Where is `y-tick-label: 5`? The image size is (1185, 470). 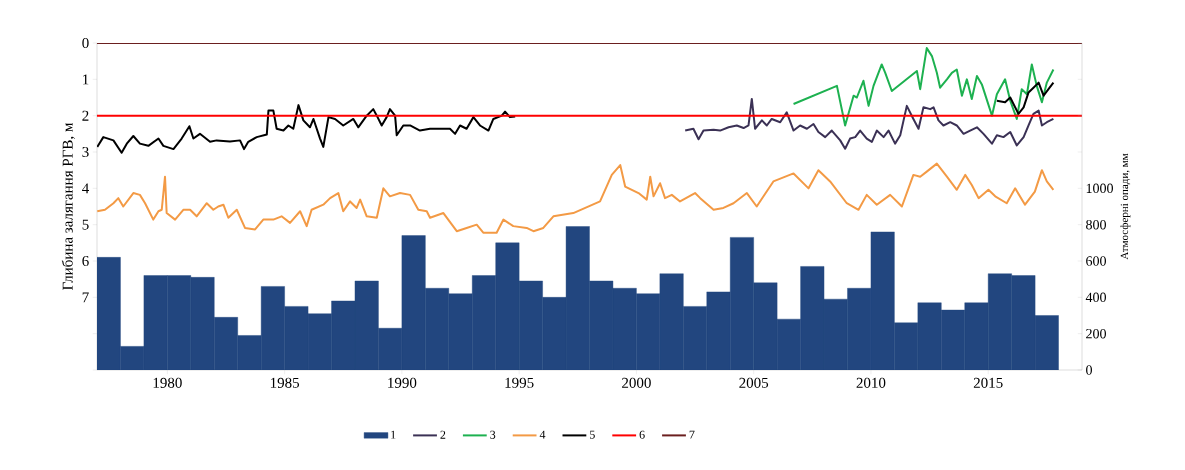 y-tick-label: 5 is located at coordinates (85, 224).